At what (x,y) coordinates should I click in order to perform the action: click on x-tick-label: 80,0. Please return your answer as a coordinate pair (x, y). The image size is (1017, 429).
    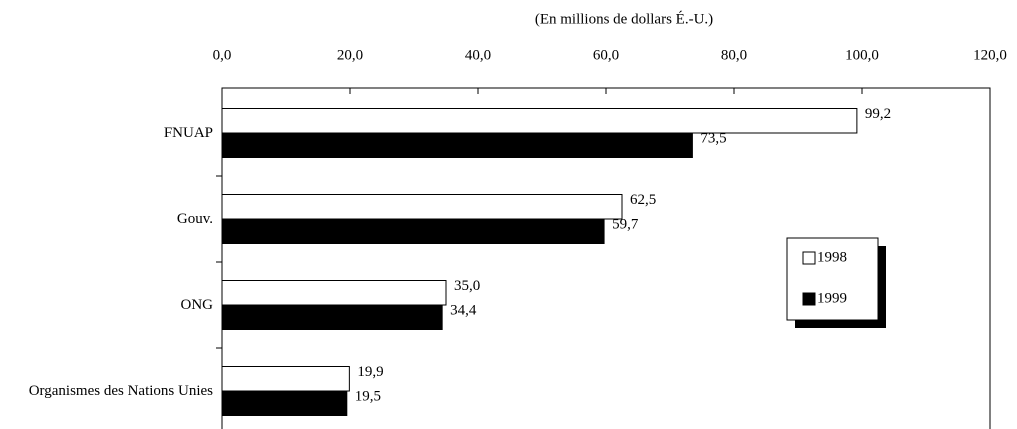
    Looking at the image, I should click on (734, 55).